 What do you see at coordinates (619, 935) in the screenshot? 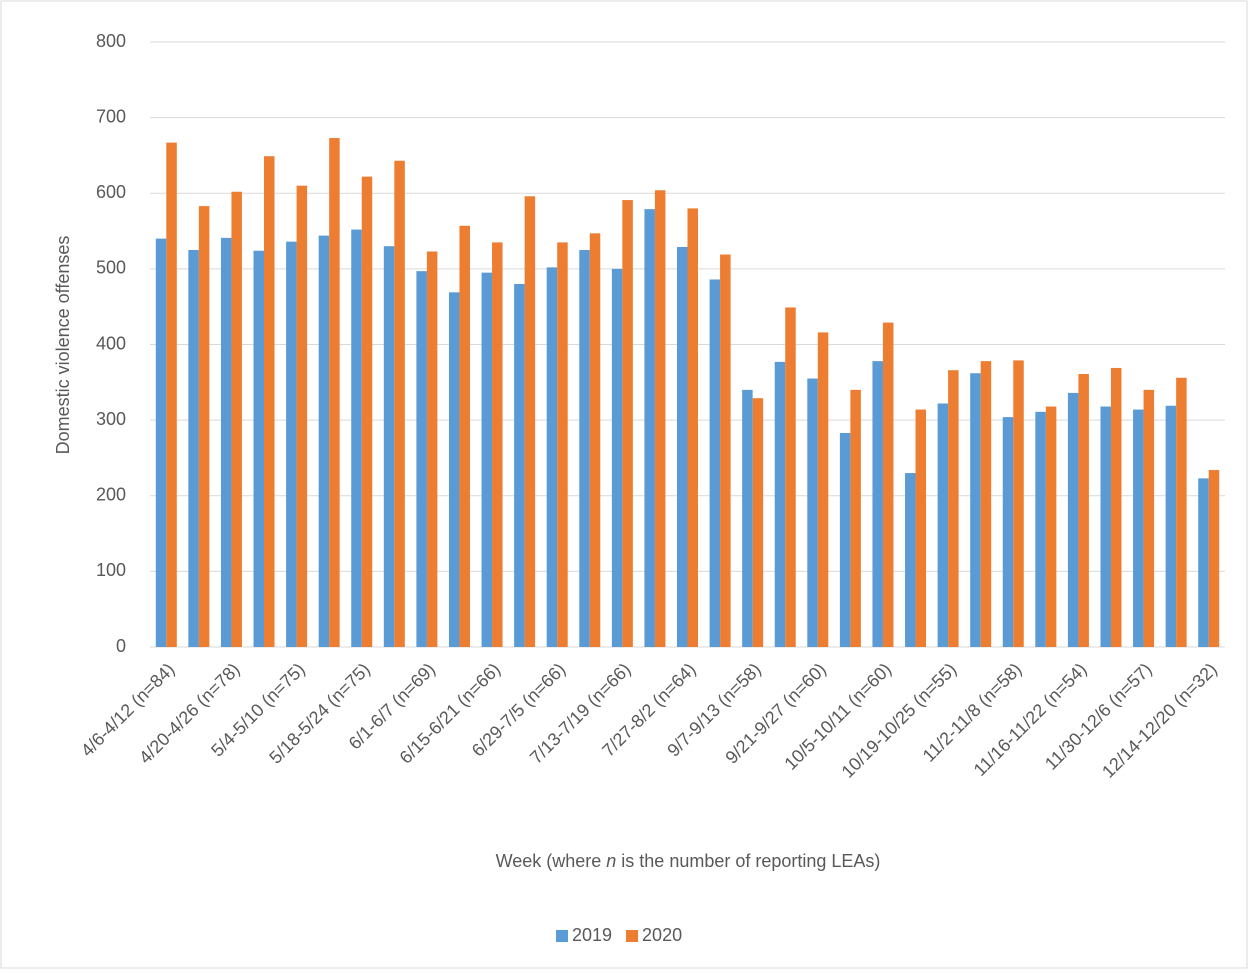
I see `legend: 2019 2020` at bounding box center [619, 935].